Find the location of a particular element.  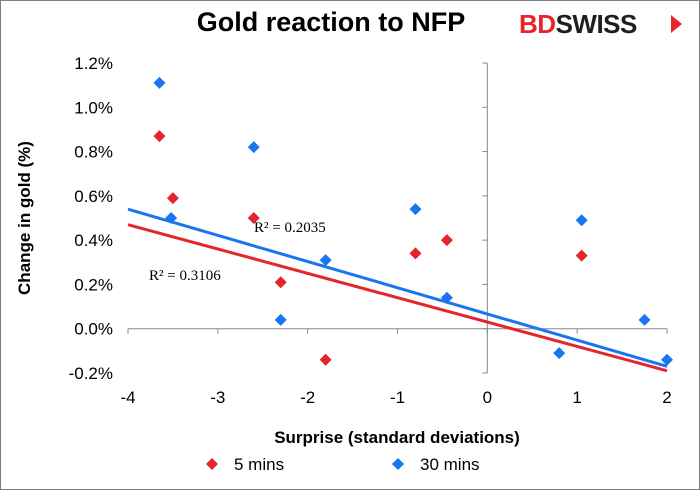

brand-logo: BDSWISS is located at coordinates (600, 24).